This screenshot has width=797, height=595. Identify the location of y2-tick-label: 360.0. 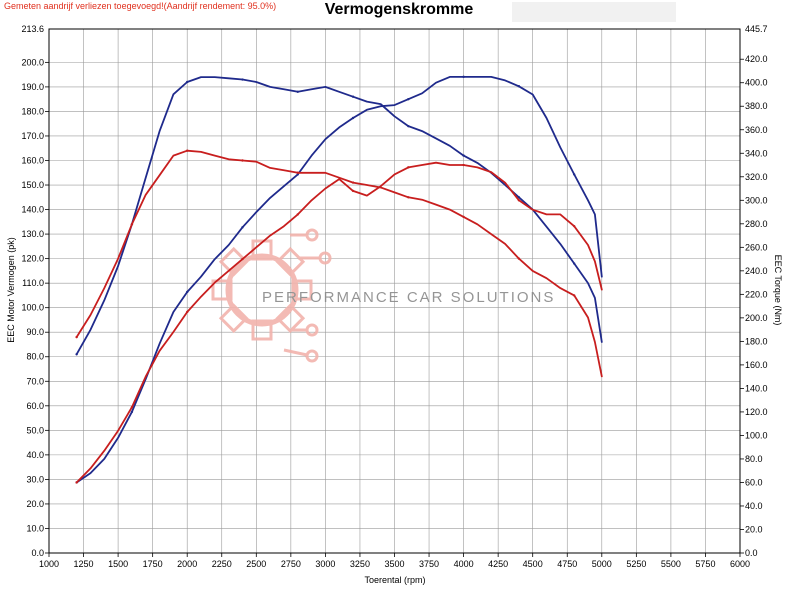
(756, 130).